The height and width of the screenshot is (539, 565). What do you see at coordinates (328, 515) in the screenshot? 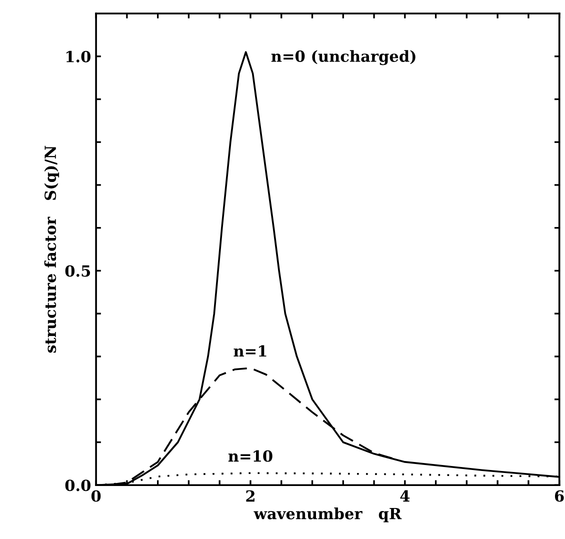
I see `x-axis-title: wavenumber qR` at bounding box center [328, 515].